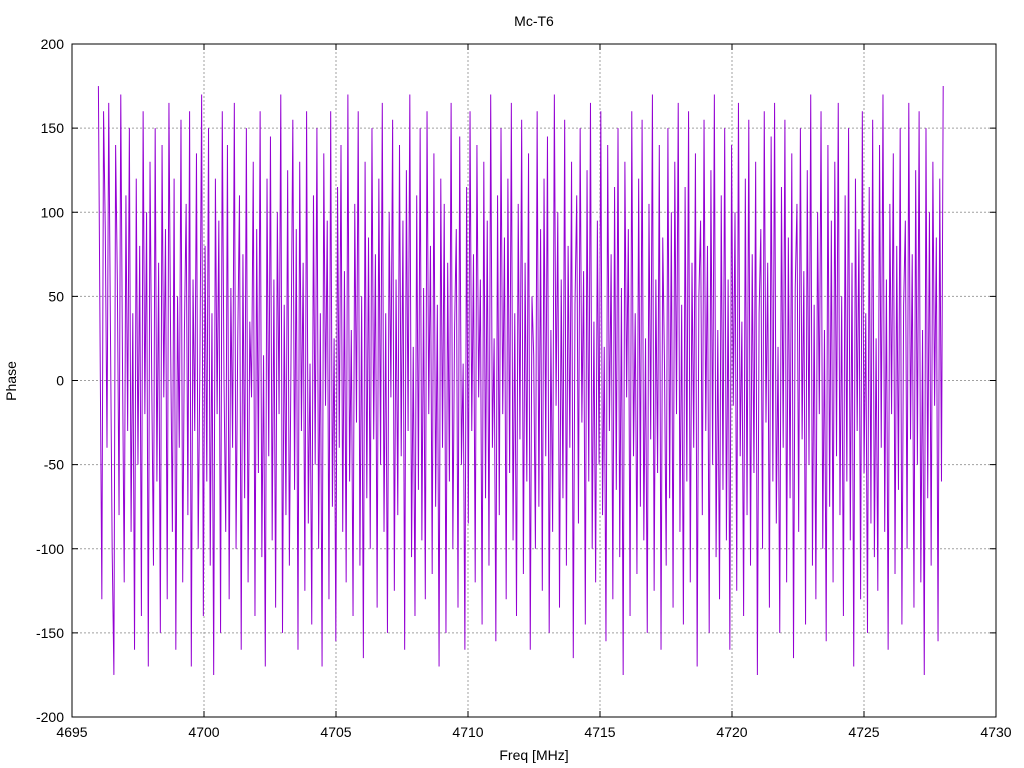 The image size is (1024, 768). What do you see at coordinates (203, 732) in the screenshot?
I see `x-tick-label: 4700` at bounding box center [203, 732].